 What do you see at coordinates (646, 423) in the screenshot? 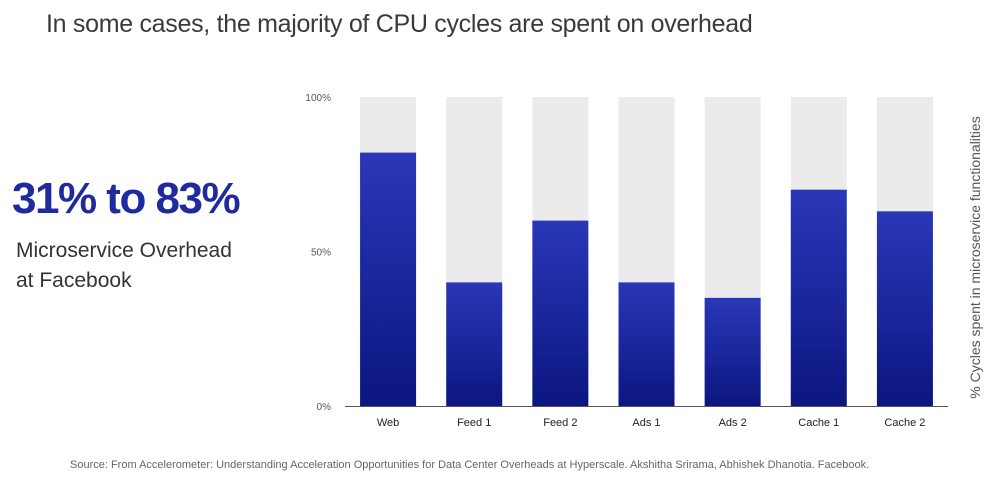
I see `x-tick-label: Ads 1` at bounding box center [646, 423].